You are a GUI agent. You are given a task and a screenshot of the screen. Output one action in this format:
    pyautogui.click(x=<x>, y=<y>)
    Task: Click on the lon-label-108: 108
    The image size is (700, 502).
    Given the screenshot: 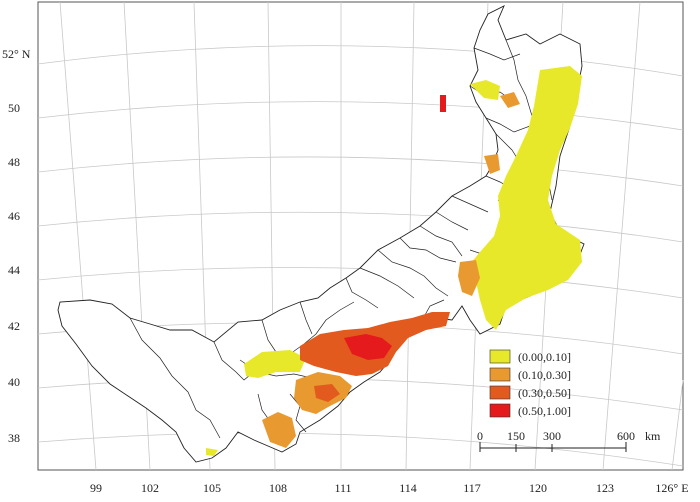 What is the action you would take?
    pyautogui.click(x=278, y=488)
    